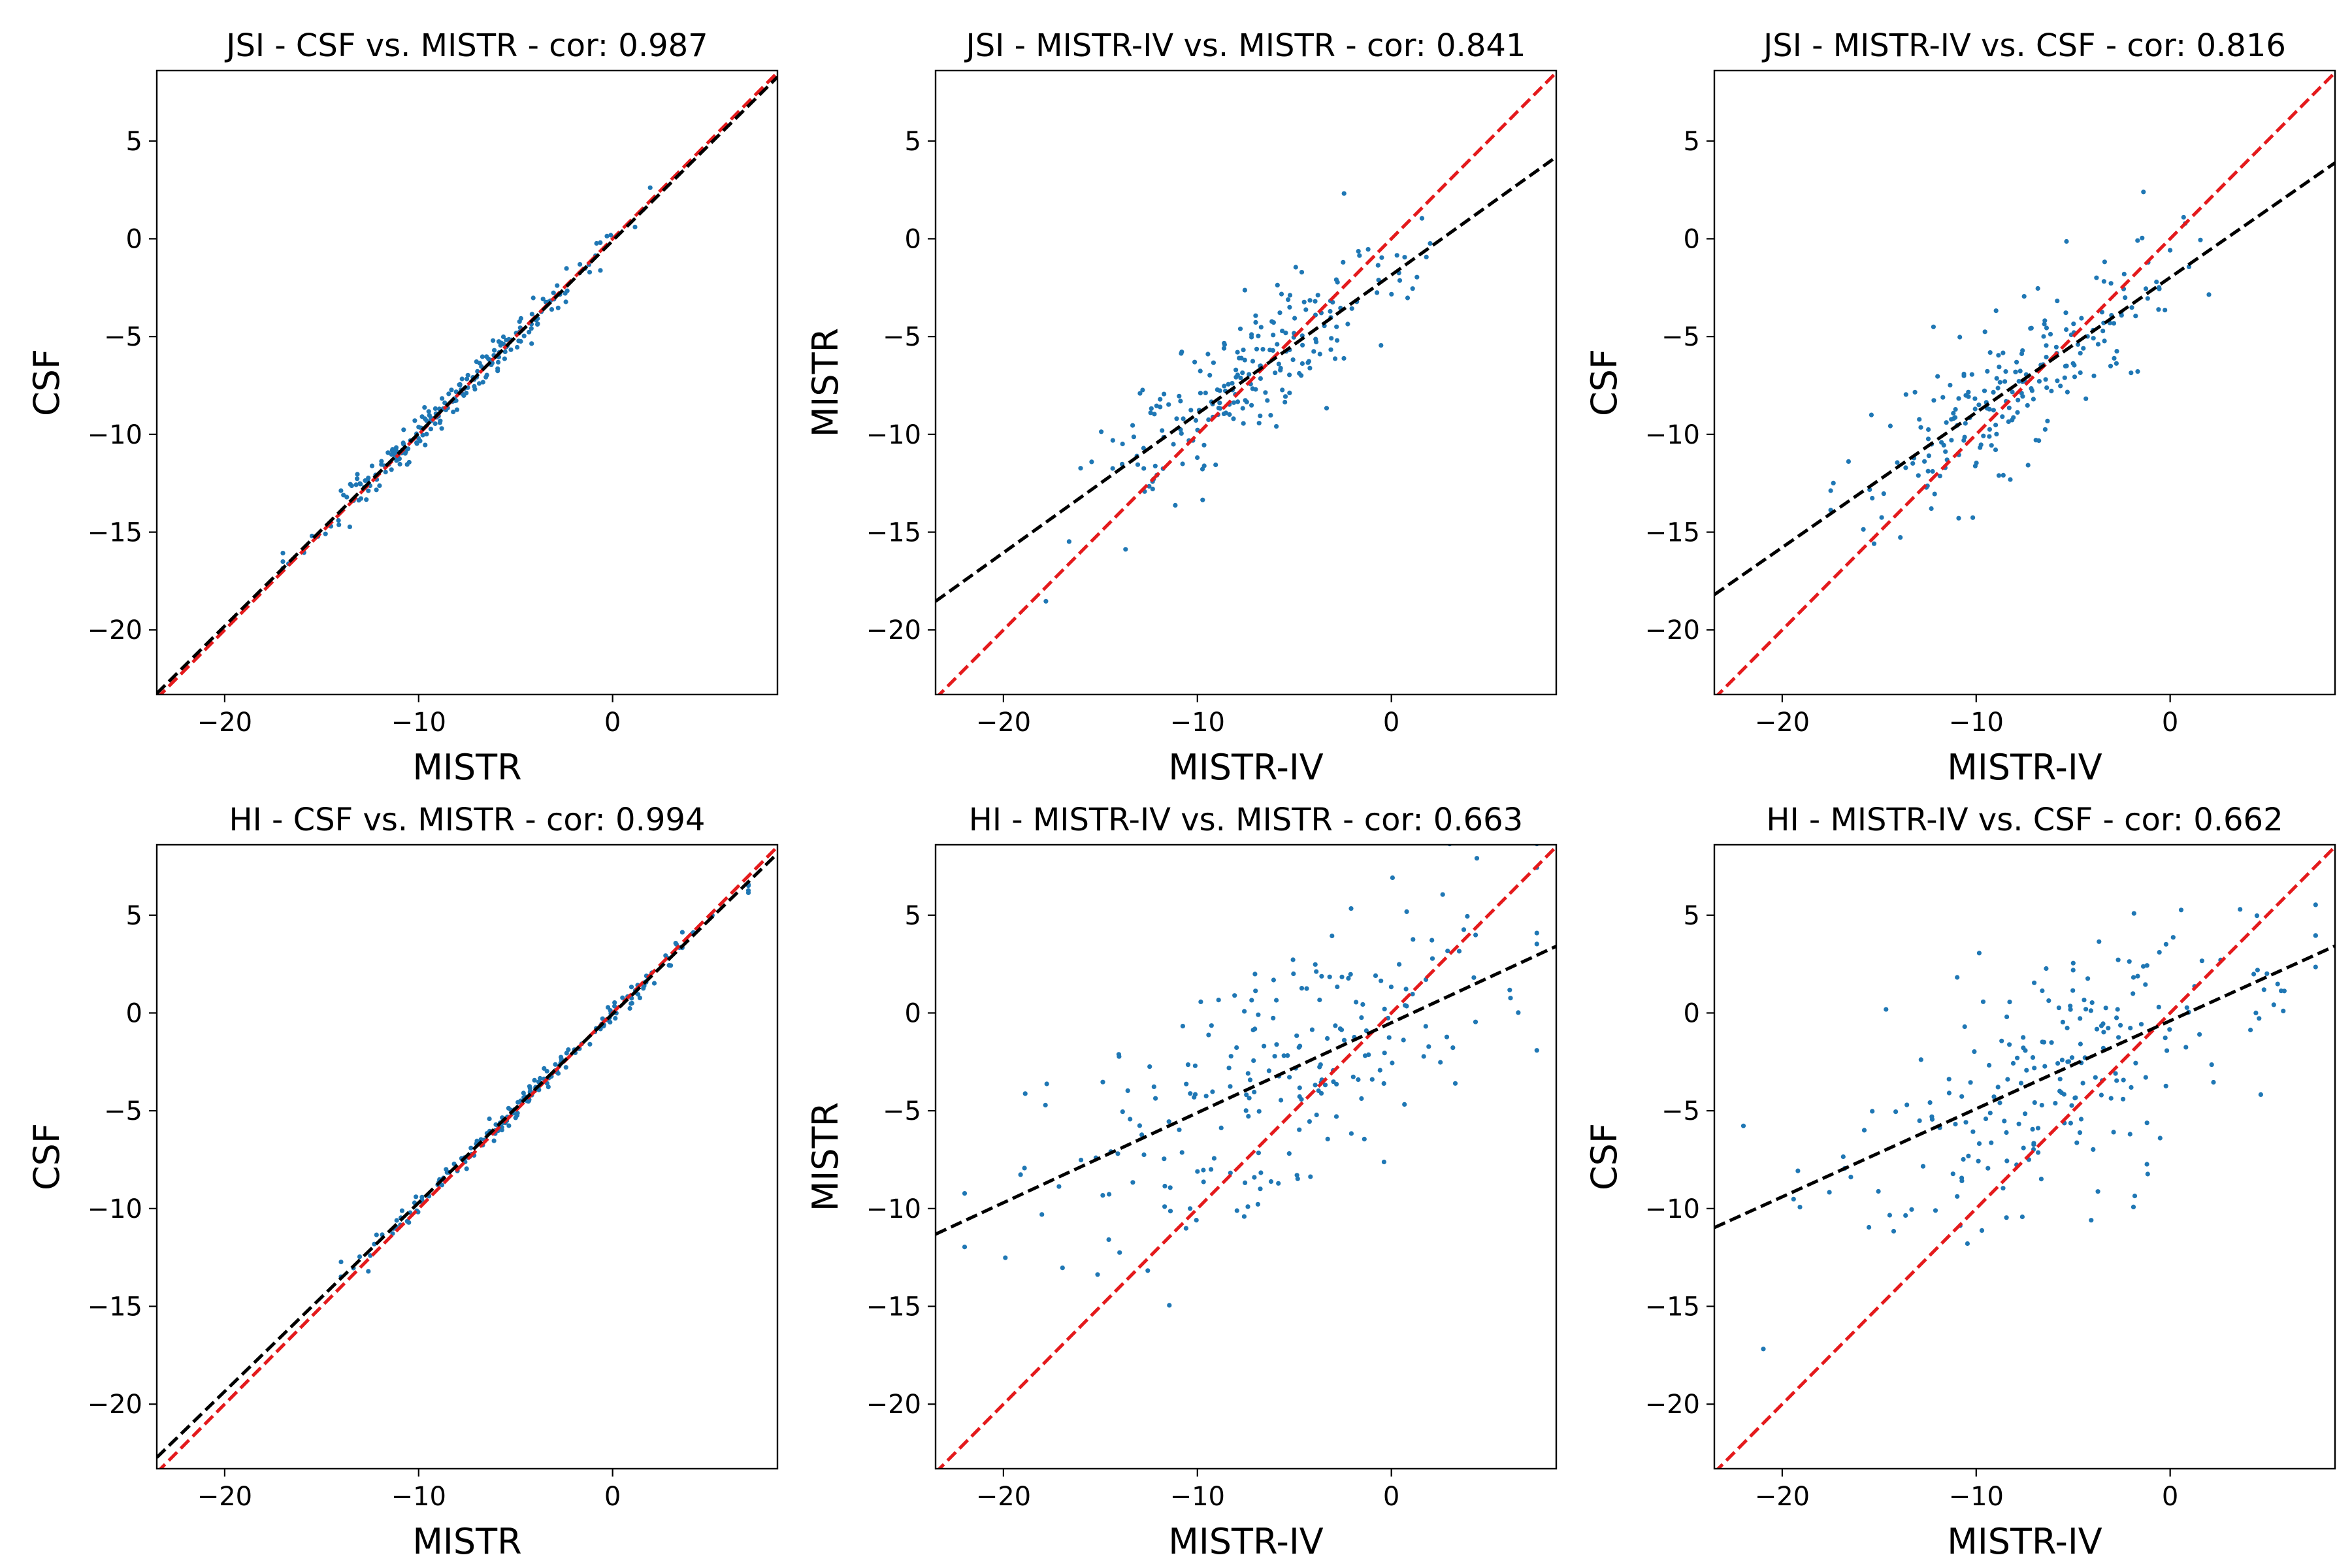 The height and width of the screenshot is (1568, 2352). What do you see at coordinates (1246, 820) in the screenshot?
I see `chart-title: HI - MISTR-IV vs. MISTR - cor: 0.663` at bounding box center [1246, 820].